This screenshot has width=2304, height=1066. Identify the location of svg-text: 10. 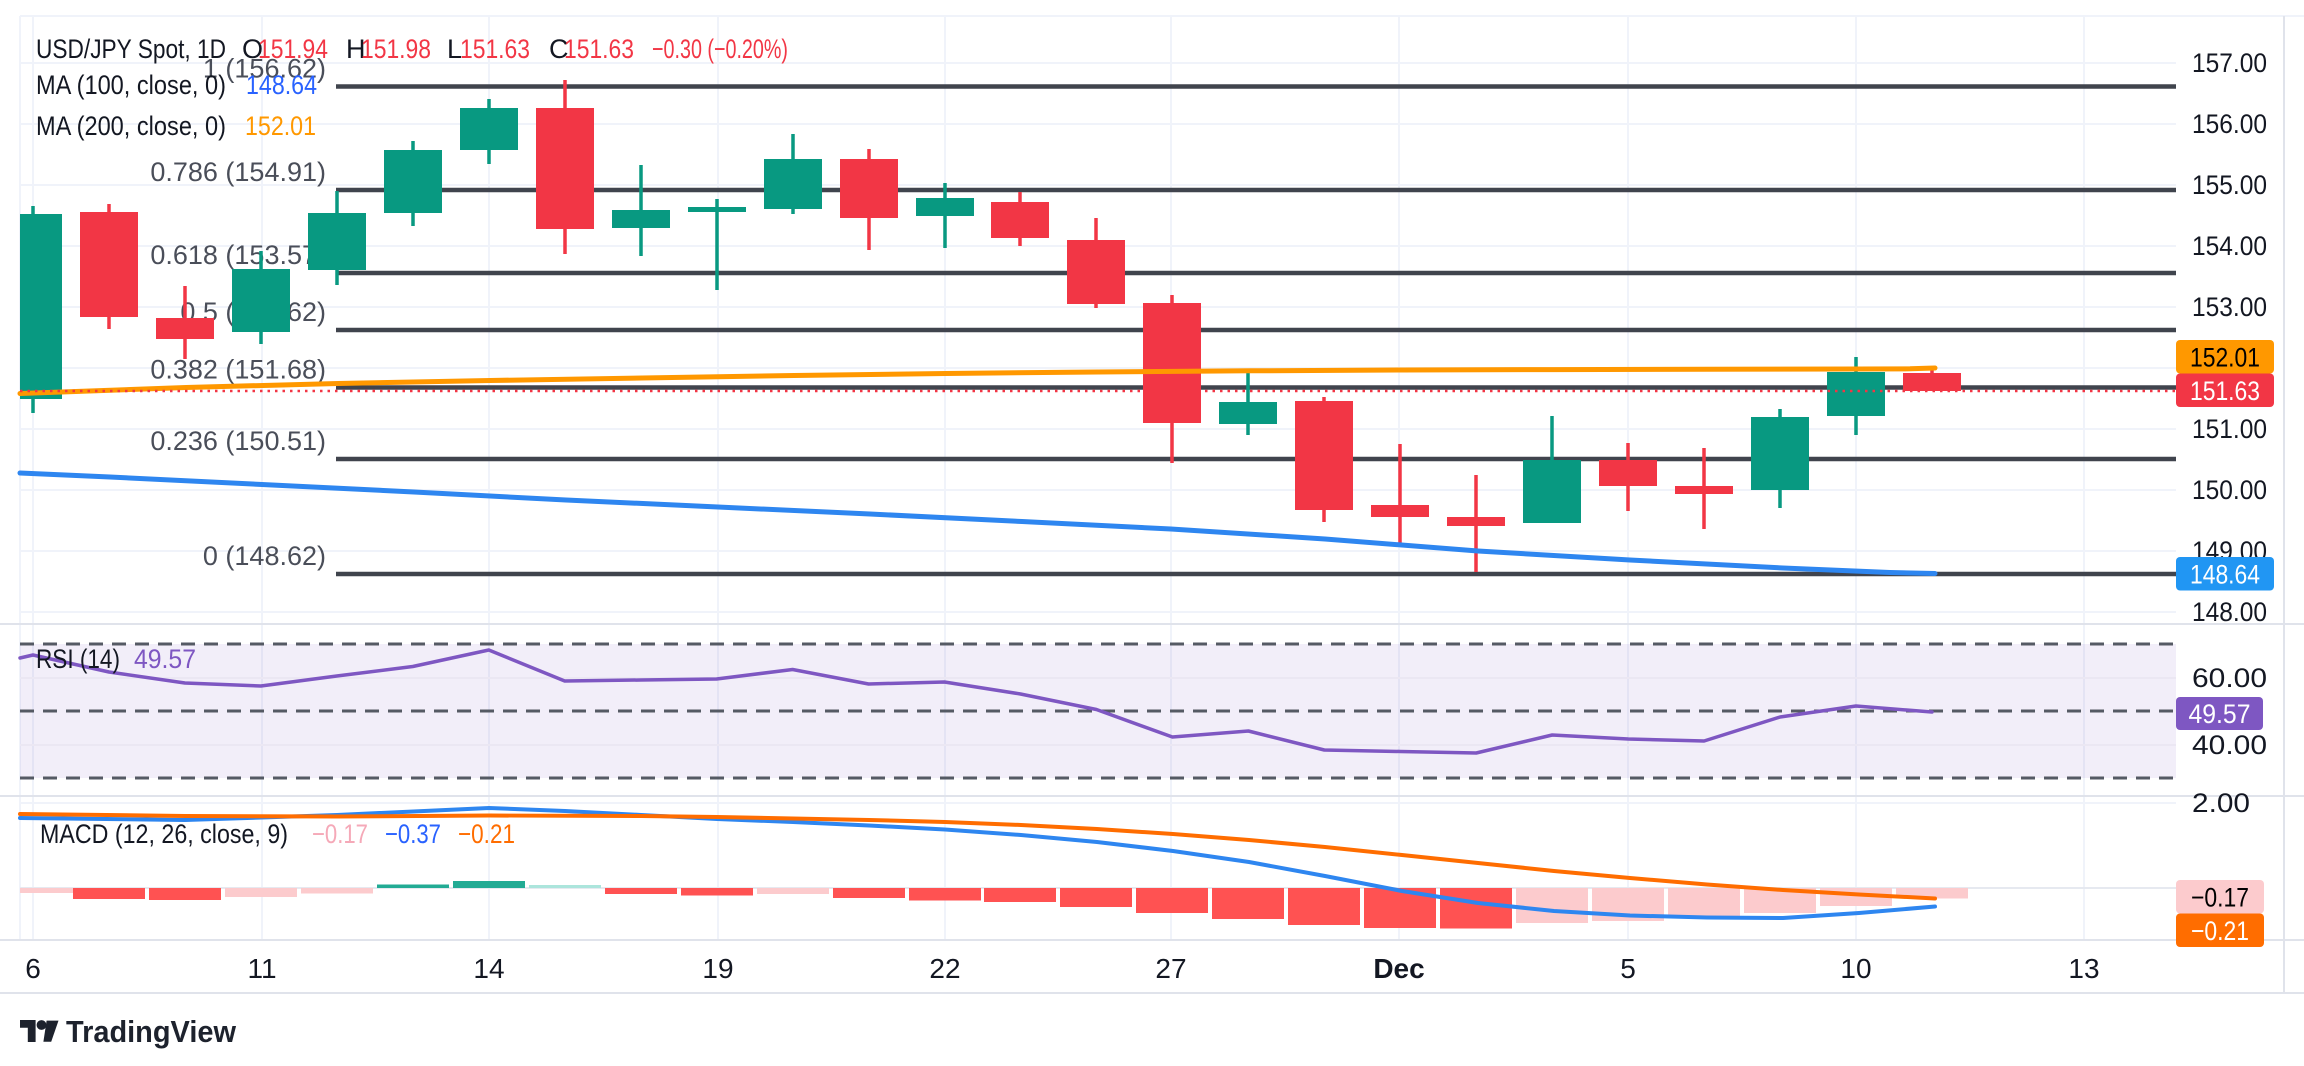
(1855, 968).